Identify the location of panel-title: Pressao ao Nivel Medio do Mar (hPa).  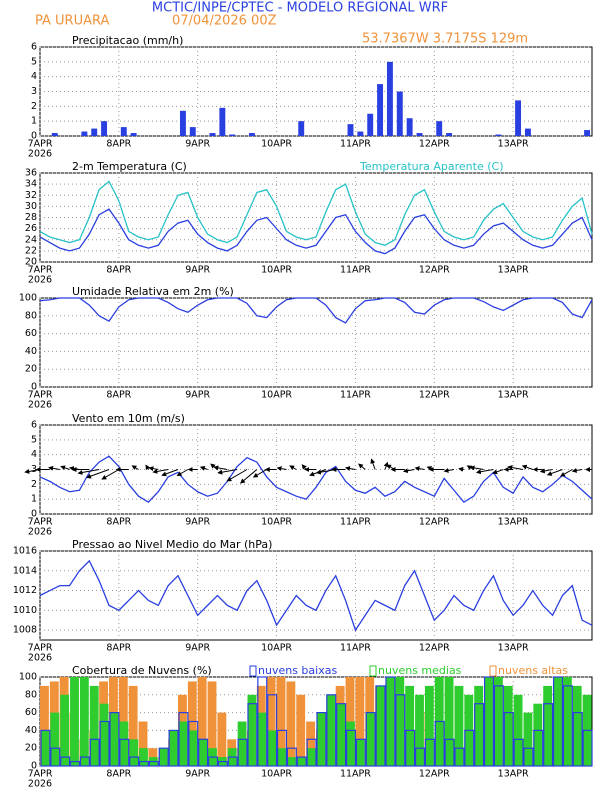
(172, 544).